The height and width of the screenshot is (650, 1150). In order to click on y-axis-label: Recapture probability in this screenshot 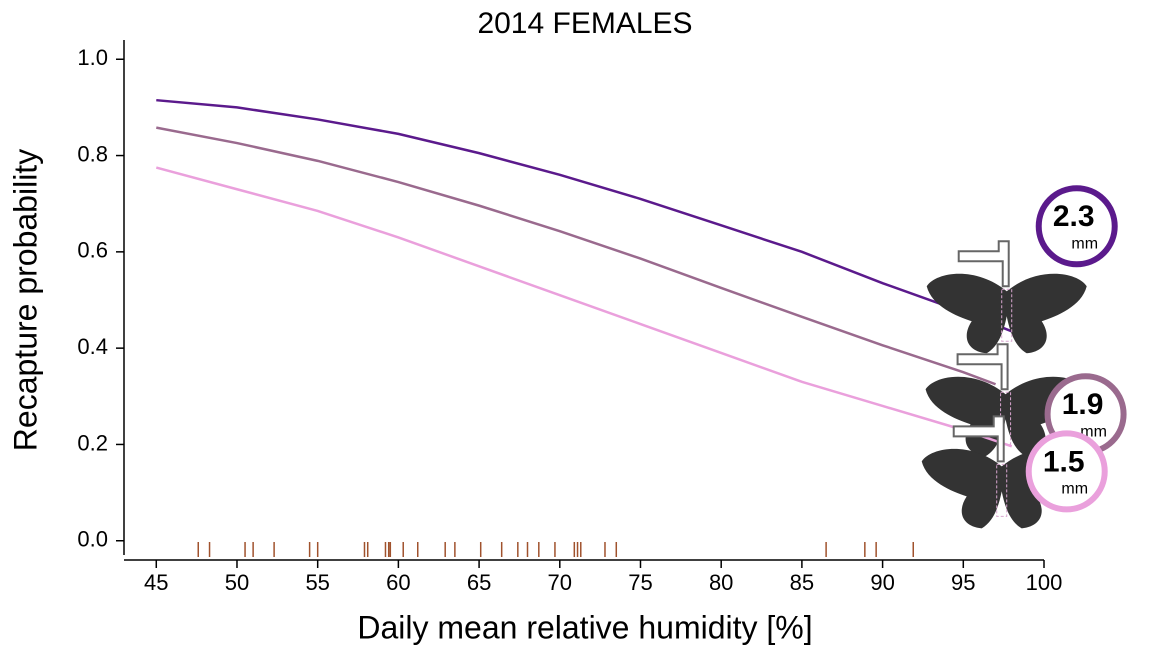, I will do `click(25, 300)`.